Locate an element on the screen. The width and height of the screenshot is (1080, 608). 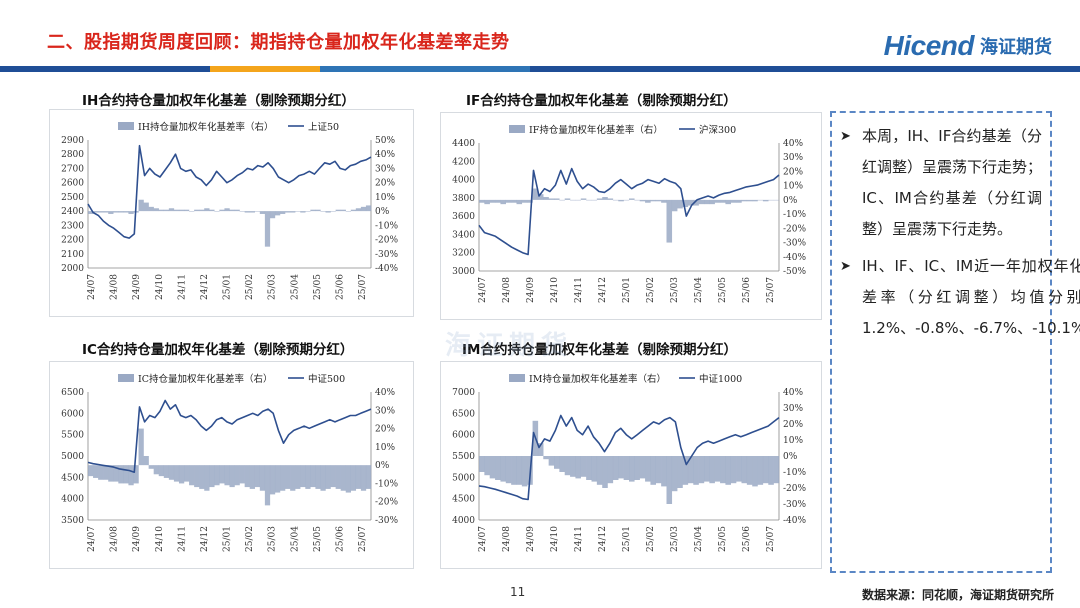
x-tick-label: 25/03 is located at coordinates (273, 287).